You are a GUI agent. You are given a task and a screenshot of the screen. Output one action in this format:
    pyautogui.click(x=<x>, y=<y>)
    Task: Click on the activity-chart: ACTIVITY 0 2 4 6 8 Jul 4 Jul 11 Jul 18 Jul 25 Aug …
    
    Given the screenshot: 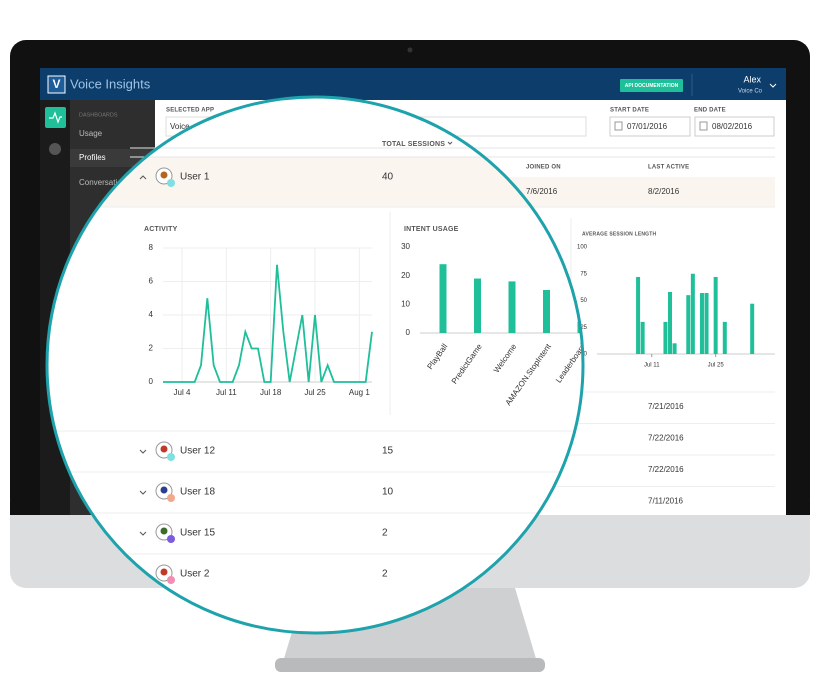 What is the action you would take?
    pyautogui.click(x=258, y=311)
    